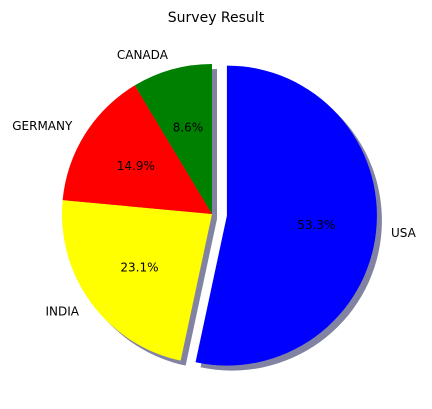  I want to click on chart-title: Survey Result, so click(216, 18).